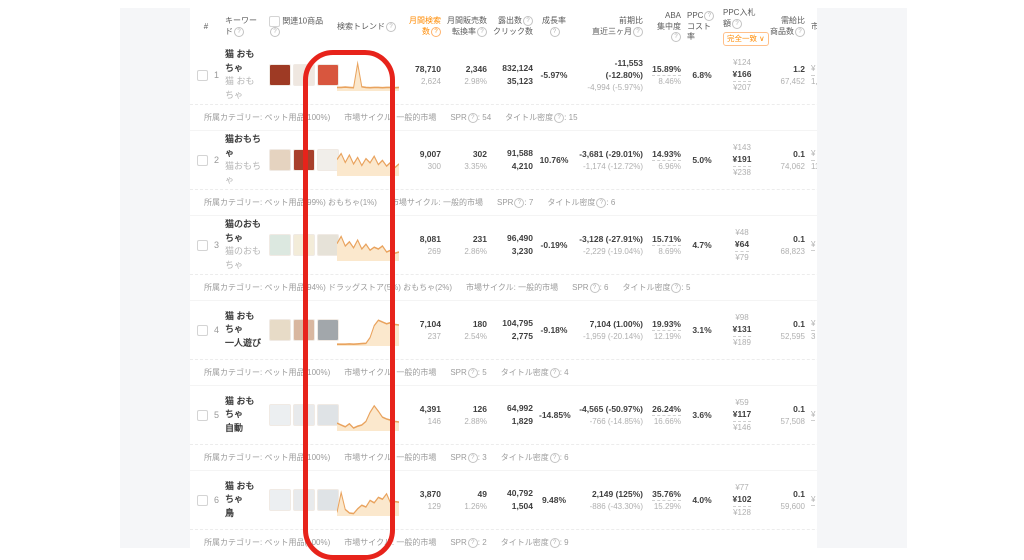 This screenshot has width=1024, height=560. What do you see at coordinates (475, 330) in the screenshot?
I see `monthly-sales-cvr-cell: 180 2.54%` at bounding box center [475, 330].